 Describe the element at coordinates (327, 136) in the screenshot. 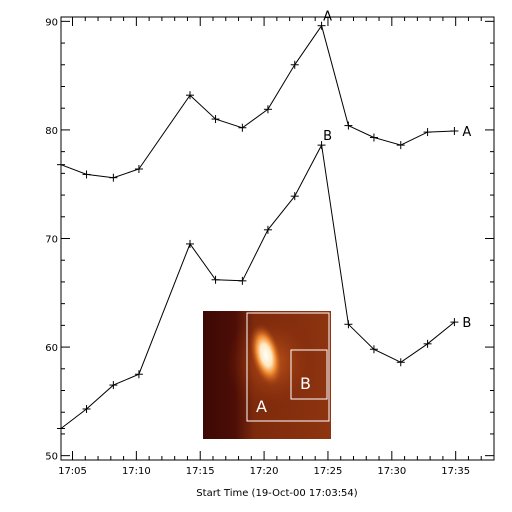

I see `series-b-peak-label: B` at that location.